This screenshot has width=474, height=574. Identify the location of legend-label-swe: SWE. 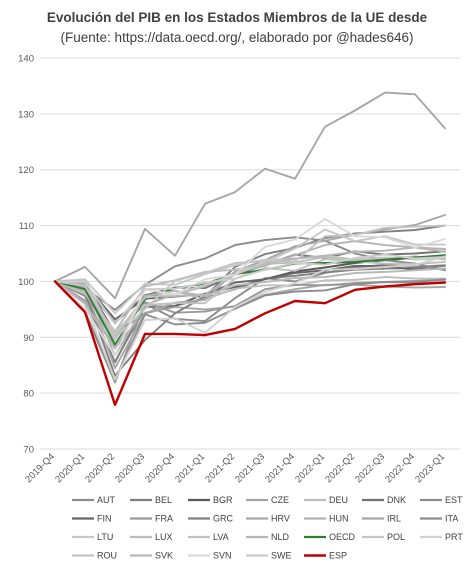
(281, 556).